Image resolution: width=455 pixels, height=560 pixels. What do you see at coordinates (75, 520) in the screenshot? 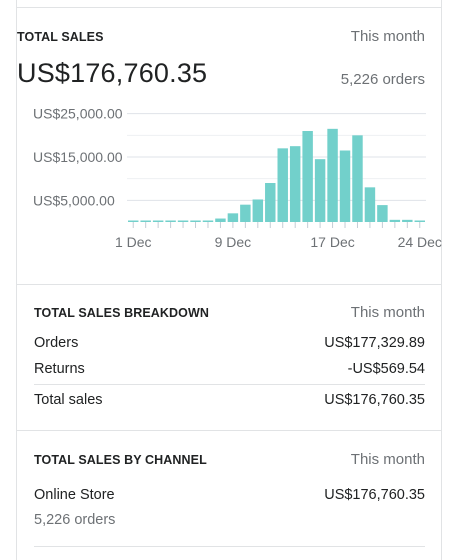
I see `channel-orders: 5,226 orders` at bounding box center [75, 520].